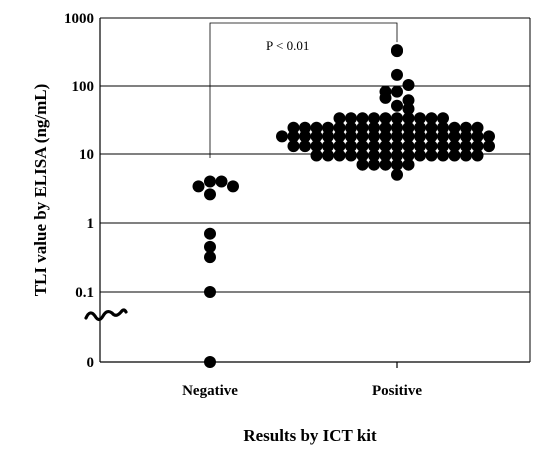 Image resolution: width=544 pixels, height=454 pixels. I want to click on y-tick-label: 10, so click(86, 155).